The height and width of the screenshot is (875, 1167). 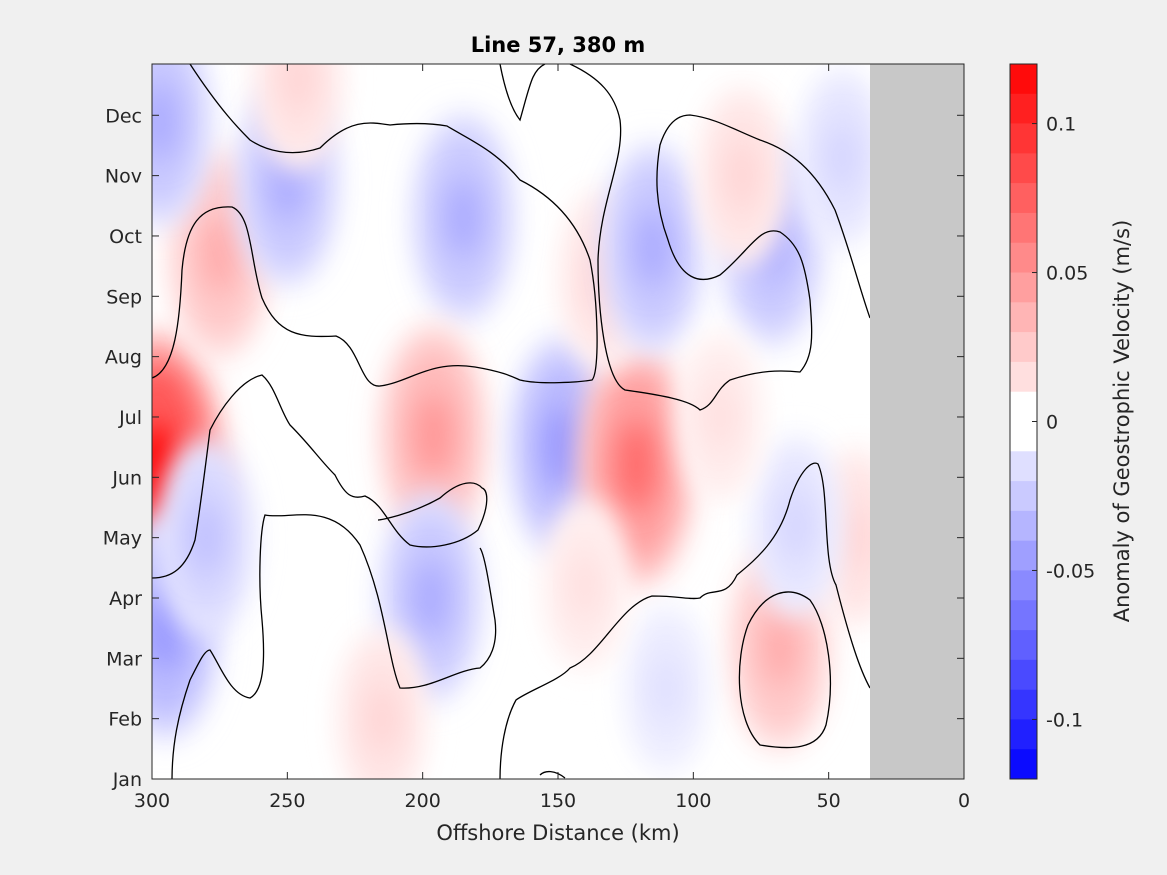 I want to click on y-tick-label: Aug, so click(x=123, y=358).